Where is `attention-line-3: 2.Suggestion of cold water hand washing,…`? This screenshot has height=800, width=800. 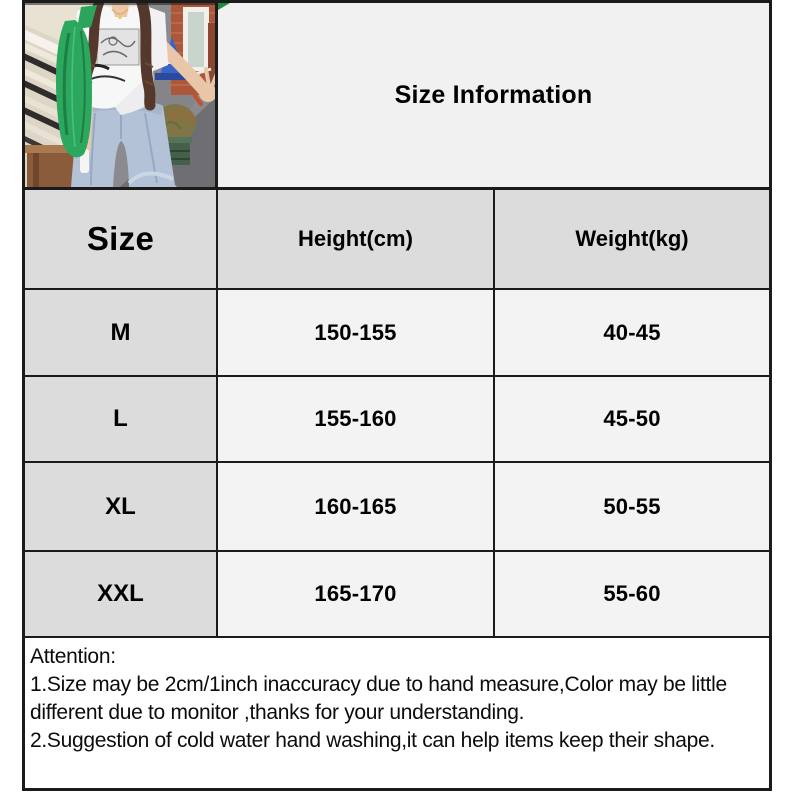
attention-line-3: 2.Suggestion of cold water hand washing,… is located at coordinates (372, 740).